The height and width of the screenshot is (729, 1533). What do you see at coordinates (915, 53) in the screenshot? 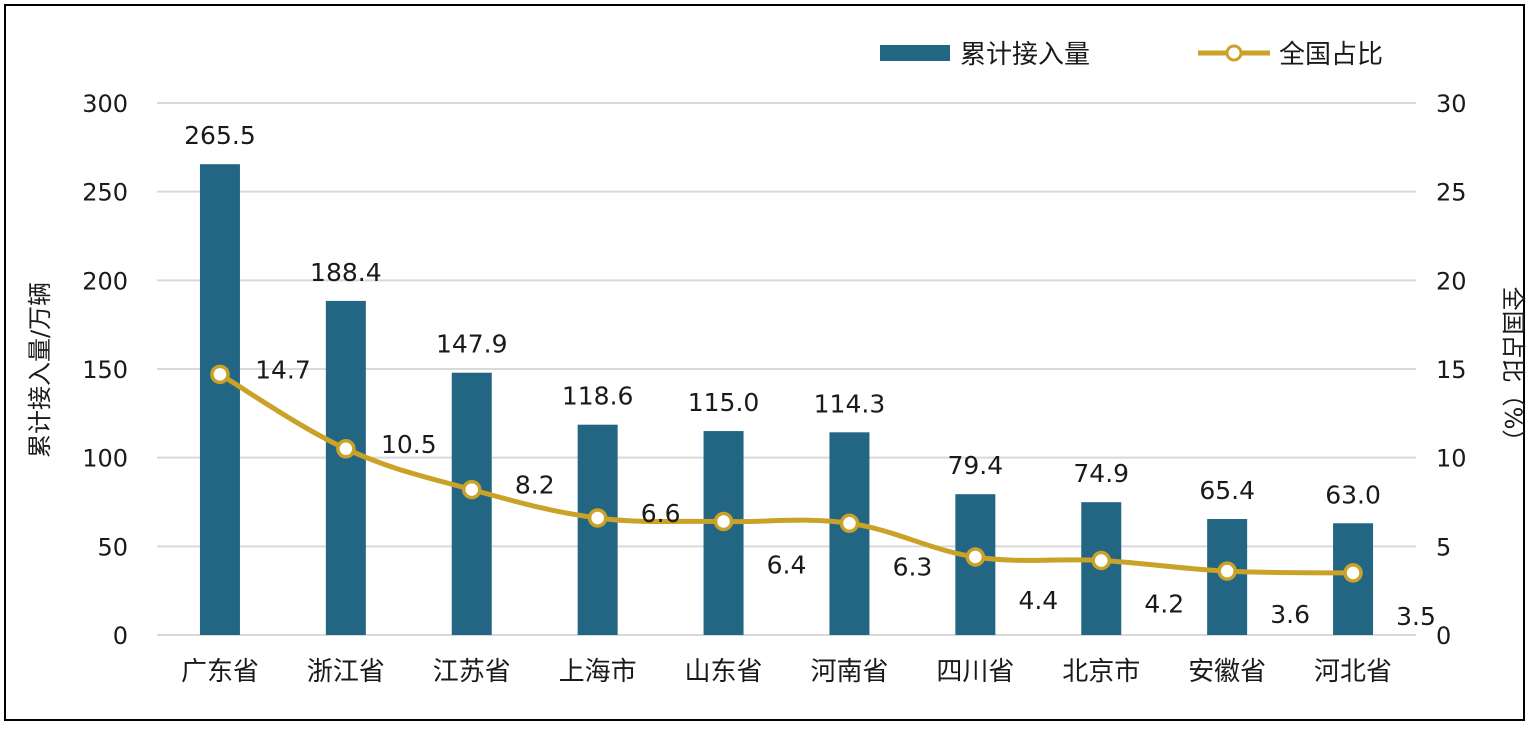
I see `legend-bar-swatch` at bounding box center [915, 53].